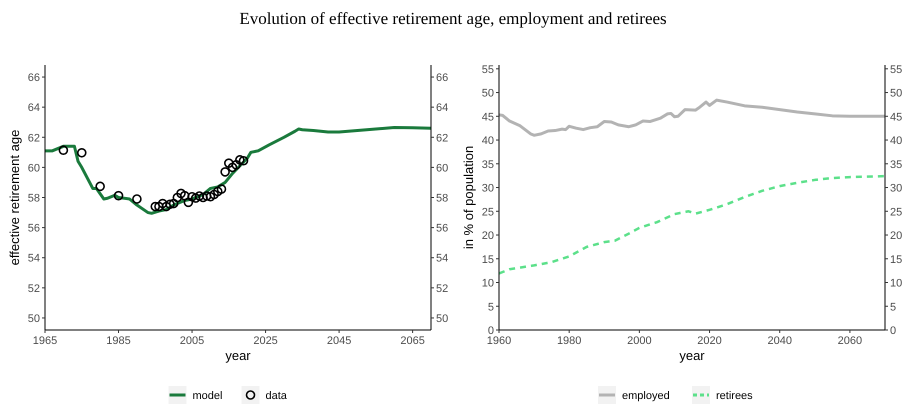  Describe the element at coordinates (34, 228) in the screenshot. I see `y-tick-label: 56` at that location.